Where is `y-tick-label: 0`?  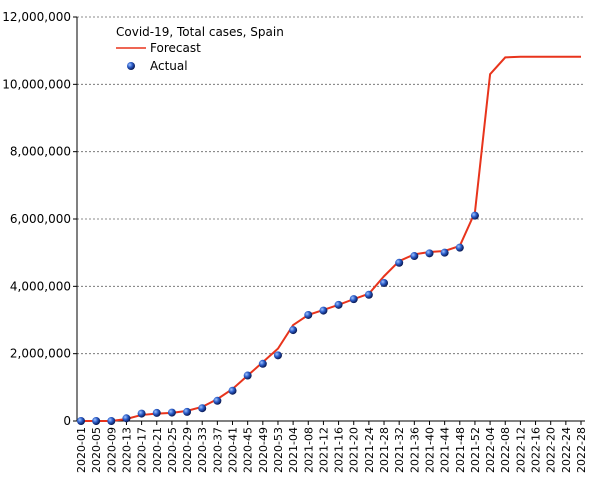
y-tick-label: 0 is located at coordinates (67, 421).